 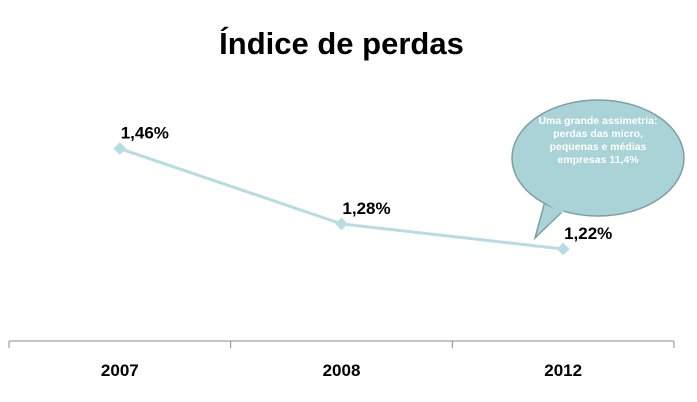 What do you see at coordinates (563, 370) in the screenshot?
I see `x-tick-label: 2012` at bounding box center [563, 370].